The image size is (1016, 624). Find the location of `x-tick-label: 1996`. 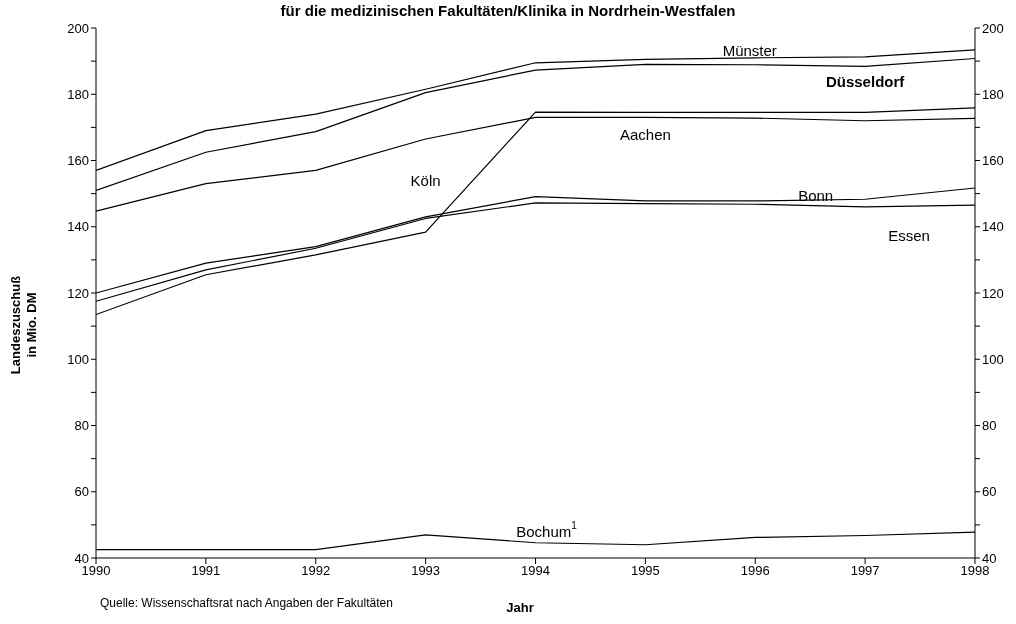

x-tick-label: 1996 is located at coordinates (755, 571).